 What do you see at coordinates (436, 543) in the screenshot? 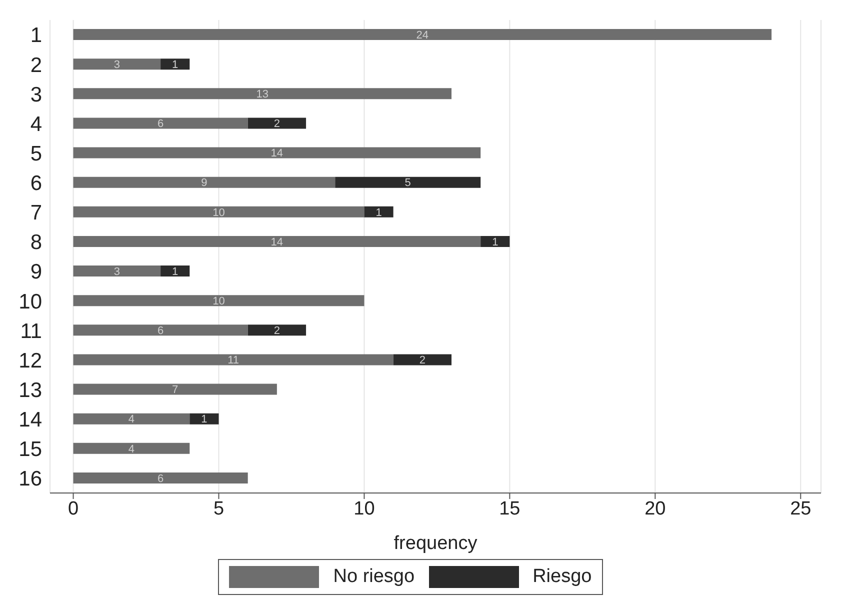
I see `x-axis-title: frequency` at bounding box center [436, 543].